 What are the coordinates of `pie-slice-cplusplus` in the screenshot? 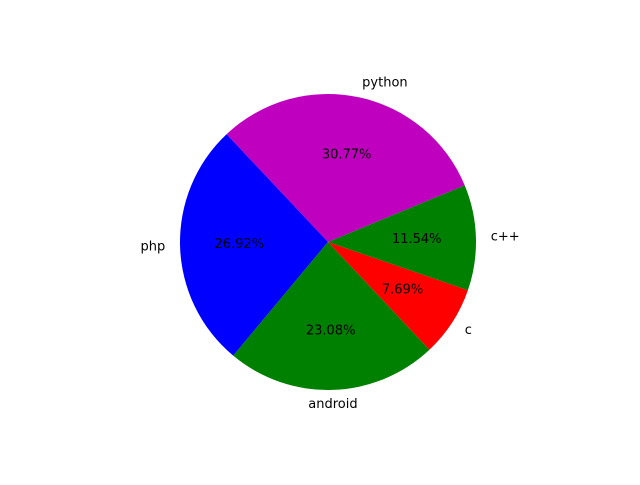 It's located at (402, 238).